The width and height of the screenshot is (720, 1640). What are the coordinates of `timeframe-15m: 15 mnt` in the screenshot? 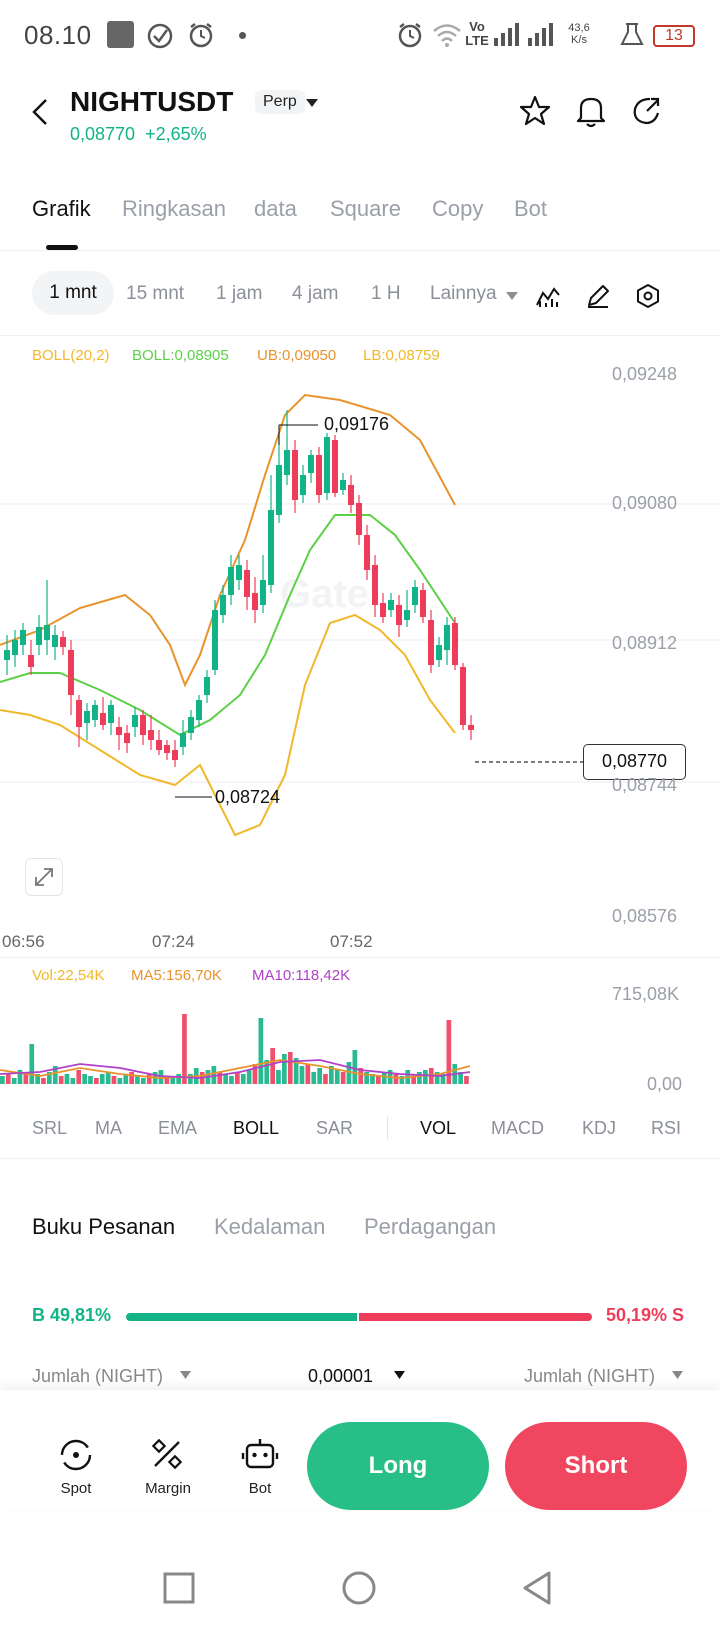 It's located at (155, 293).